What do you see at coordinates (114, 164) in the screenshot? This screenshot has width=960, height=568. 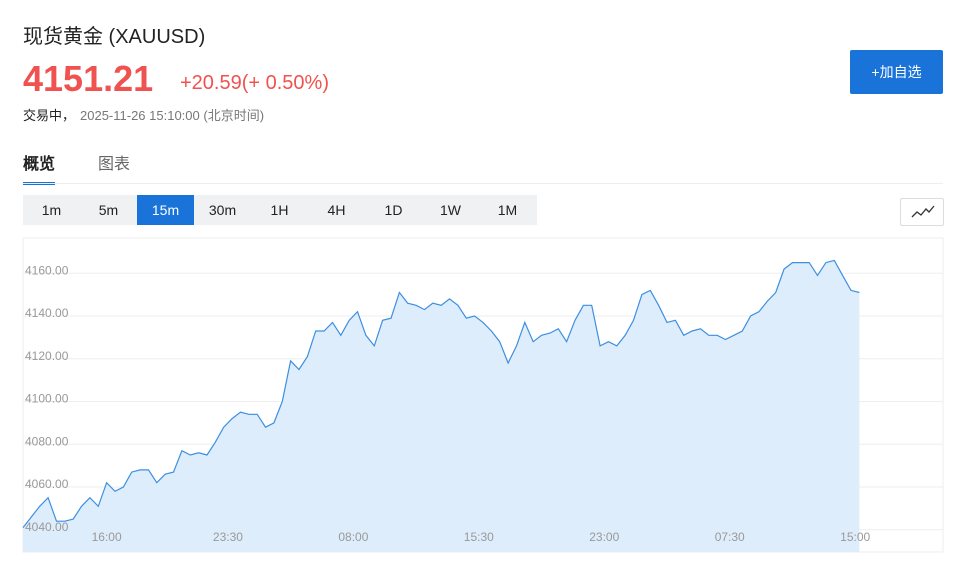 I see `tab: 图表` at bounding box center [114, 164].